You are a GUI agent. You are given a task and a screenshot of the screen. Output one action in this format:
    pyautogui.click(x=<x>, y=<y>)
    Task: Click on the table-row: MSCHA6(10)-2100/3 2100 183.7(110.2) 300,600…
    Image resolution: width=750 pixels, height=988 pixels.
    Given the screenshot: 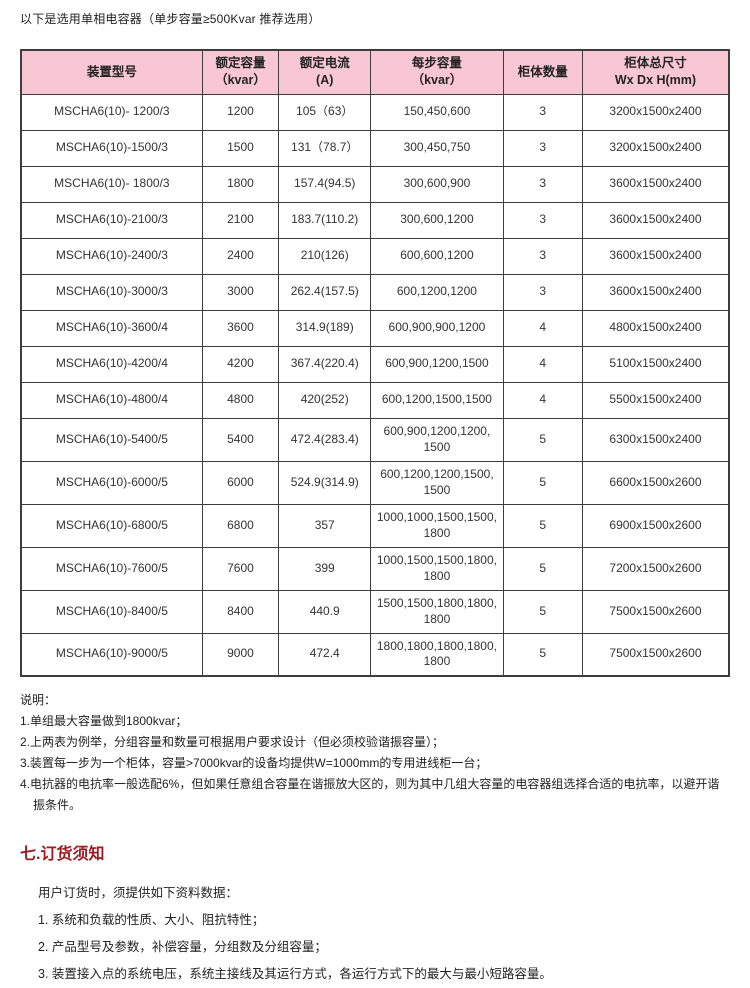 What is the action you would take?
    pyautogui.click(x=375, y=220)
    